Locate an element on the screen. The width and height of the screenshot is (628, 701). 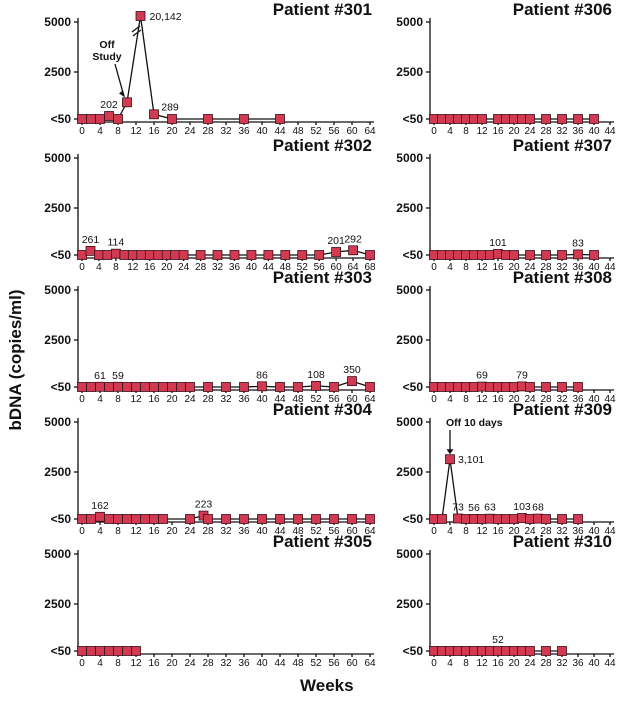
x-tick-label: 64 is located at coordinates (370, 399).